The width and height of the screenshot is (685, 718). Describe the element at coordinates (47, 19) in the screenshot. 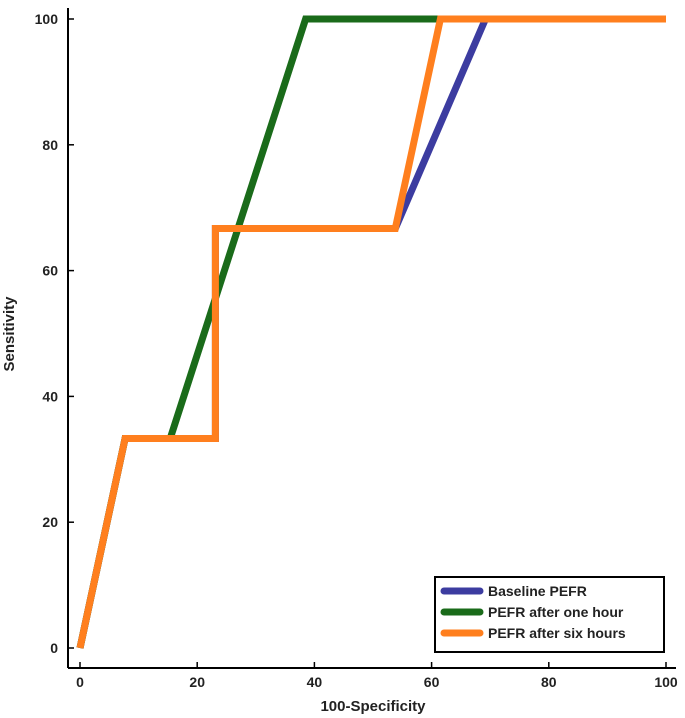

I see `y-tick-label: 100` at that location.